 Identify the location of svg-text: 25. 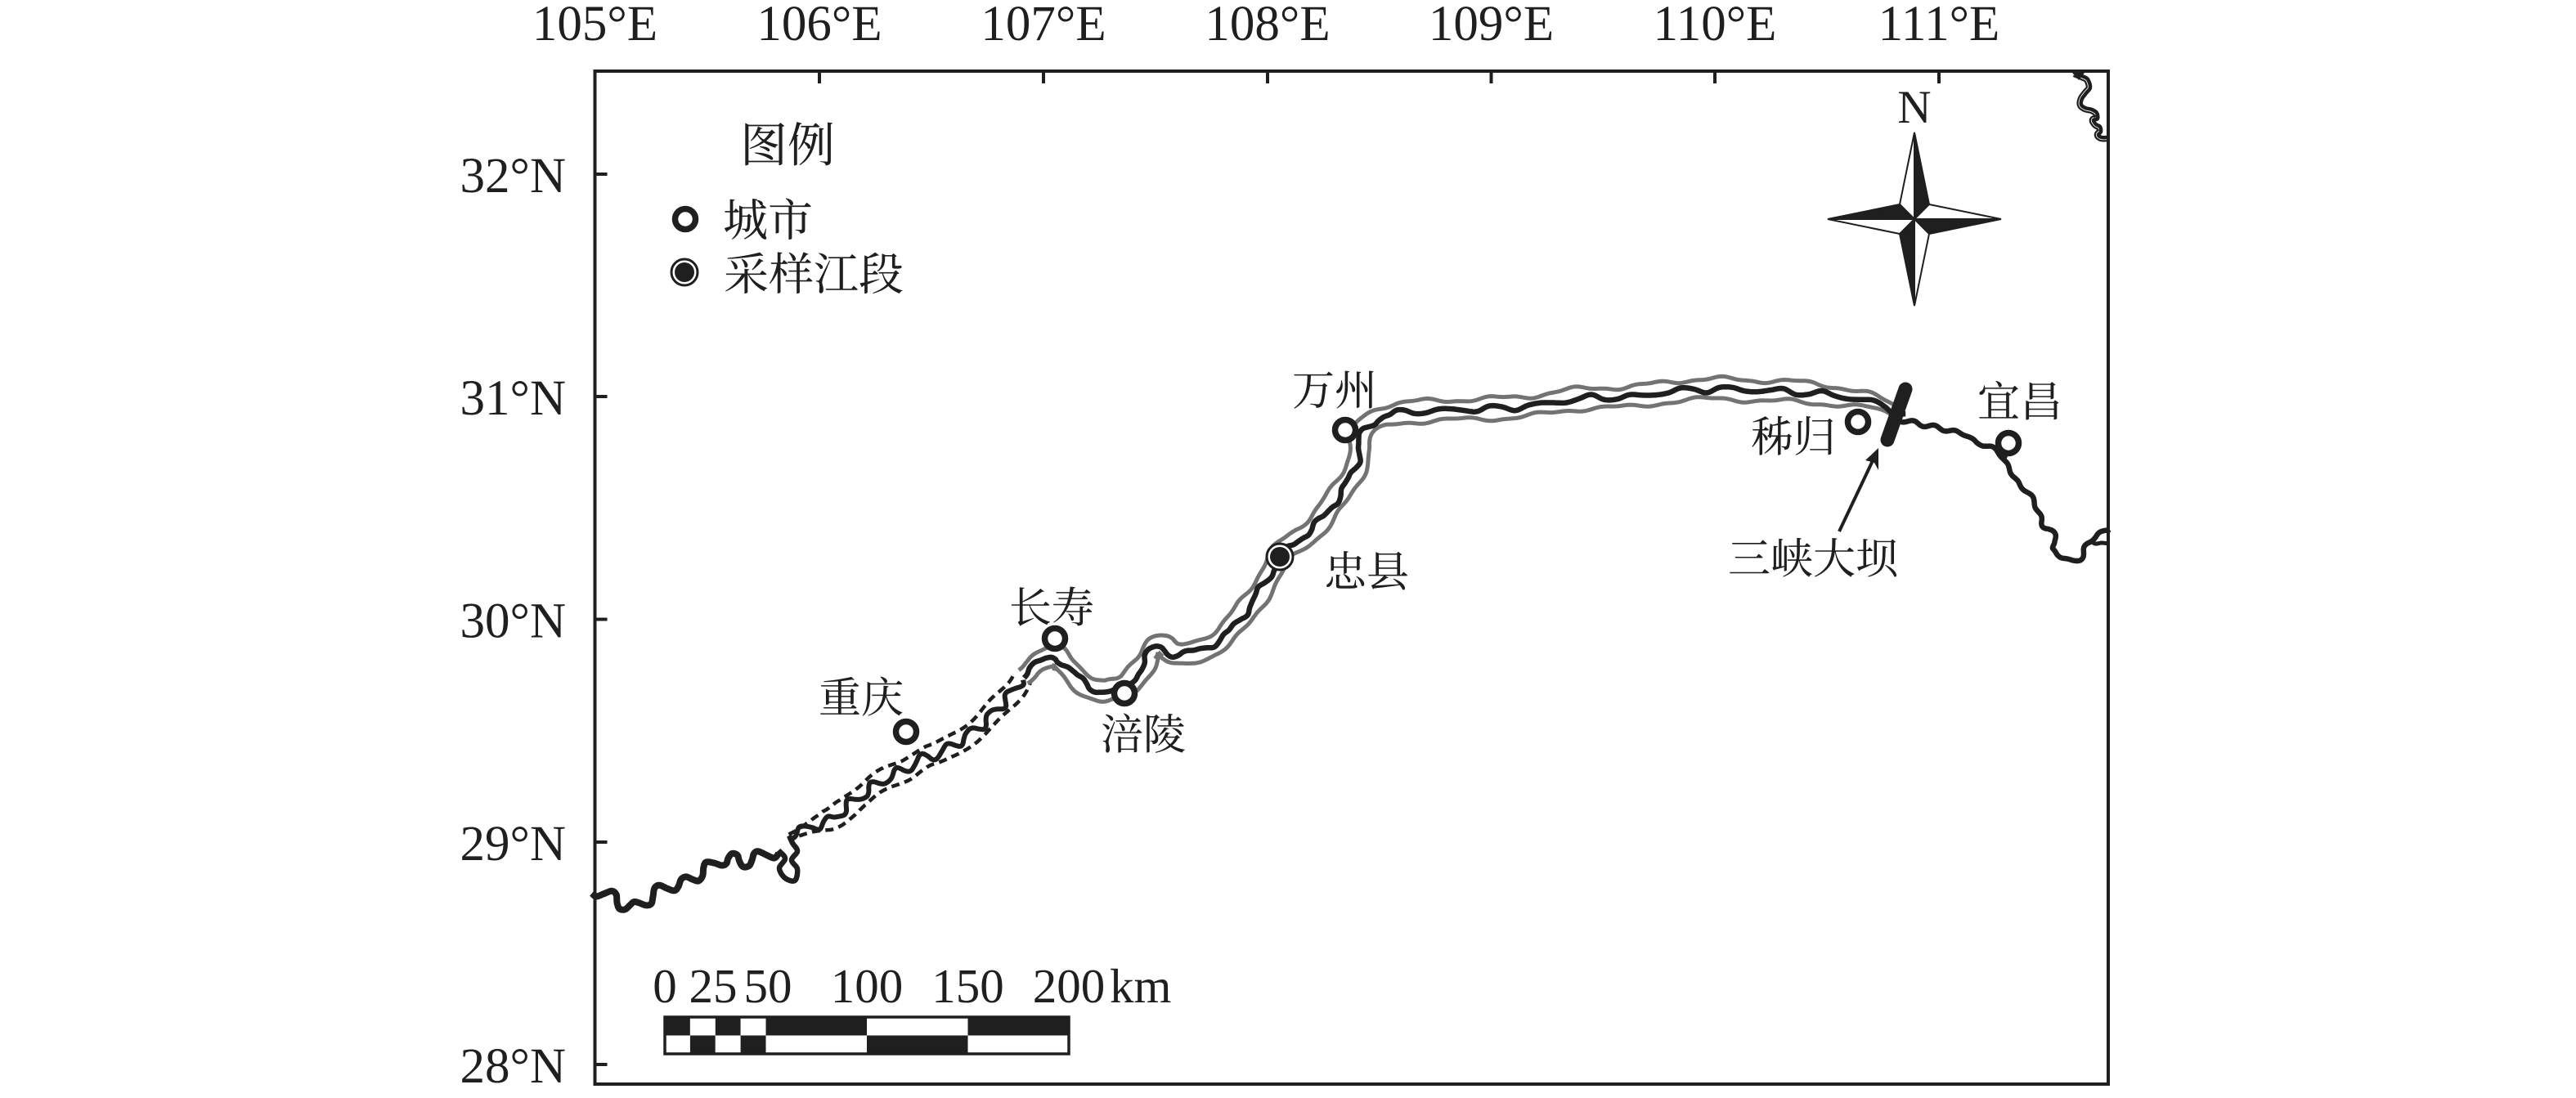
(713, 986).